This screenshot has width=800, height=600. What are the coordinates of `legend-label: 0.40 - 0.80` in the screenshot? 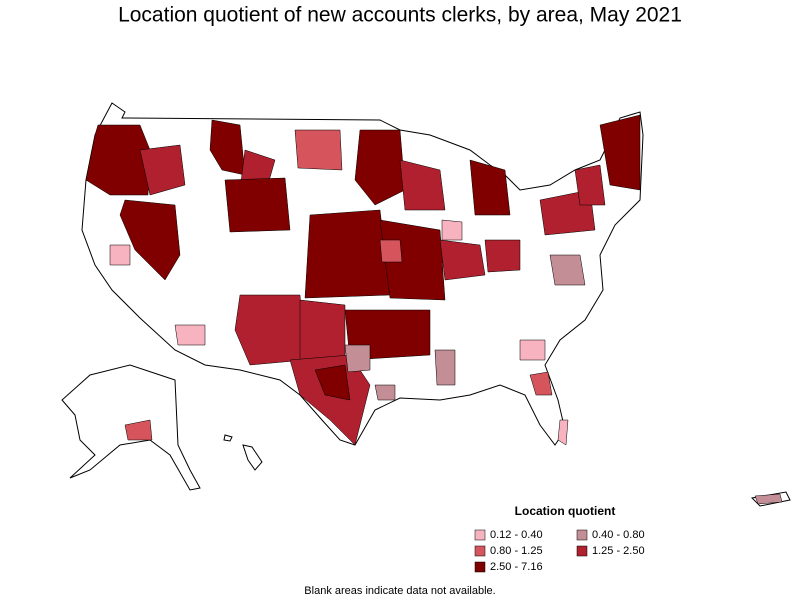 It's located at (618, 535).